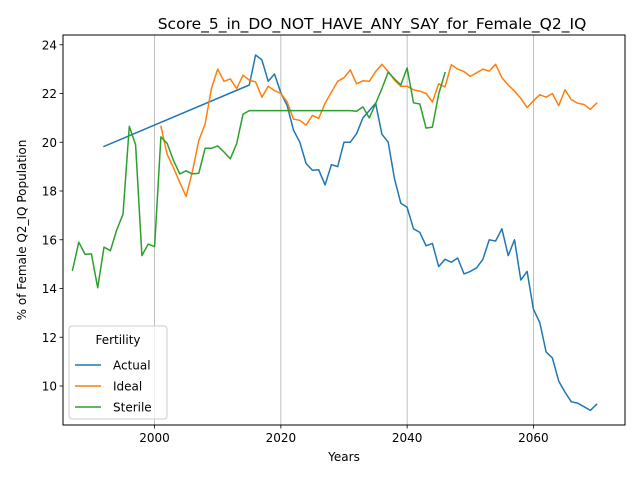 The height and width of the screenshot is (484, 640). What do you see at coordinates (49, 94) in the screenshot?
I see `y-tick-label: 22` at bounding box center [49, 94].